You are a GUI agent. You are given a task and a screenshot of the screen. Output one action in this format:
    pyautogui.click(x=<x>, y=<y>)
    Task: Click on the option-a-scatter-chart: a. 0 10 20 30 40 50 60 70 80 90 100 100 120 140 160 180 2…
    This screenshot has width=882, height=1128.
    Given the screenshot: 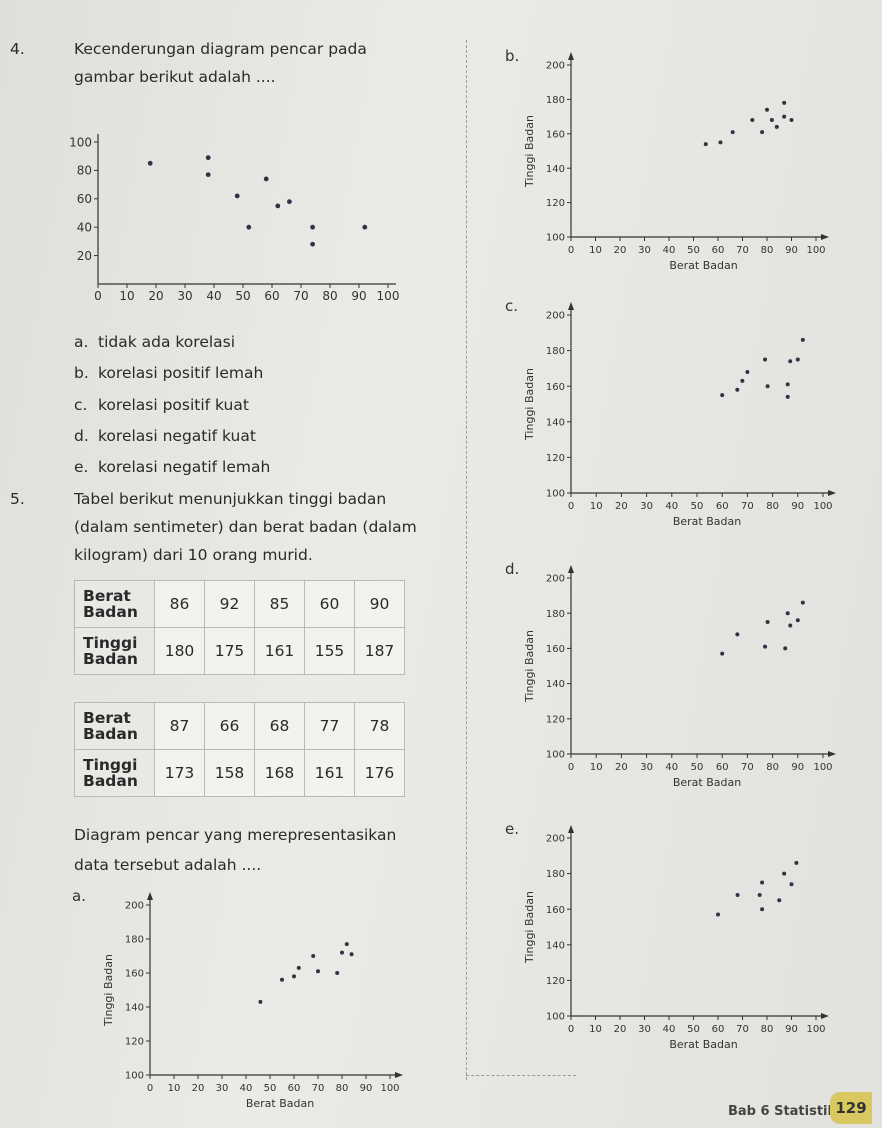 What is the action you would take?
    pyautogui.click(x=252, y=1004)
    